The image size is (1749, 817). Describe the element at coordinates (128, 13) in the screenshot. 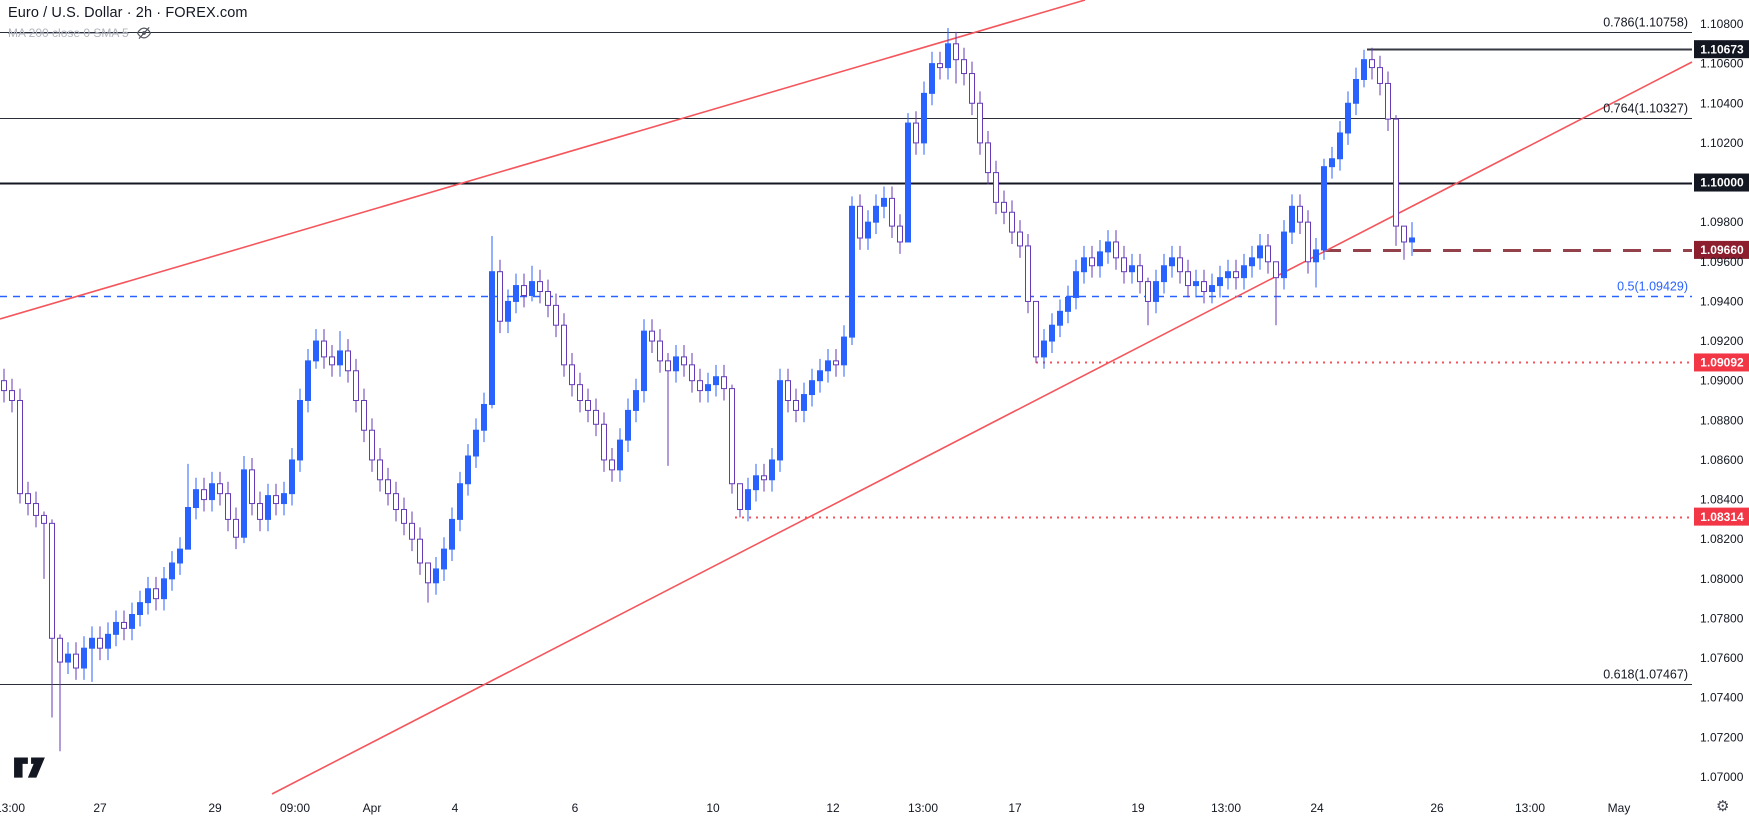

I see `symbol-title: Euro / U.S. Dollar · 2h · FOREX.com` at that location.